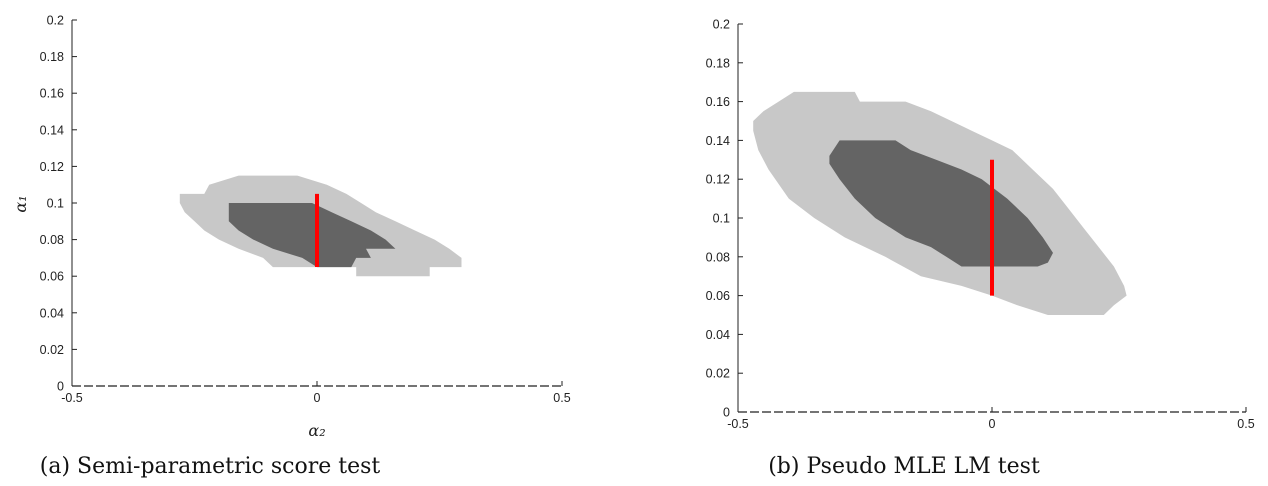 The image size is (1268, 486). What do you see at coordinates (718, 374) in the screenshot?
I see `panel-b-y-tick-label: 0.02` at bounding box center [718, 374].